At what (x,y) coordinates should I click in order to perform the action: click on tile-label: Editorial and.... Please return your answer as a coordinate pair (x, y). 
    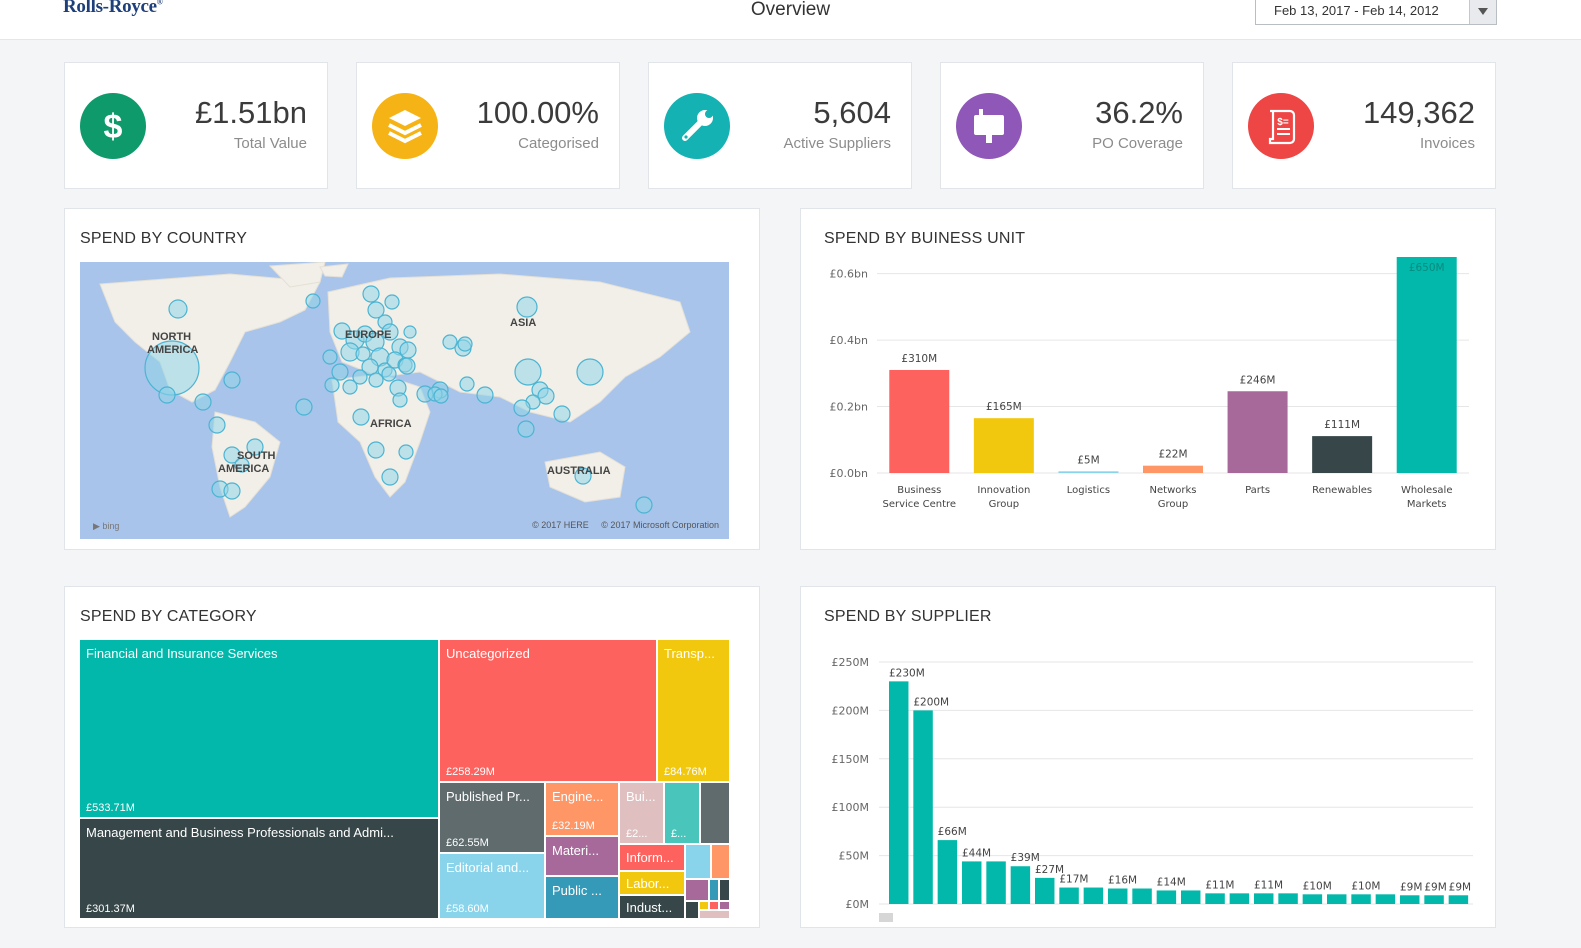
    Looking at the image, I should click on (488, 867).